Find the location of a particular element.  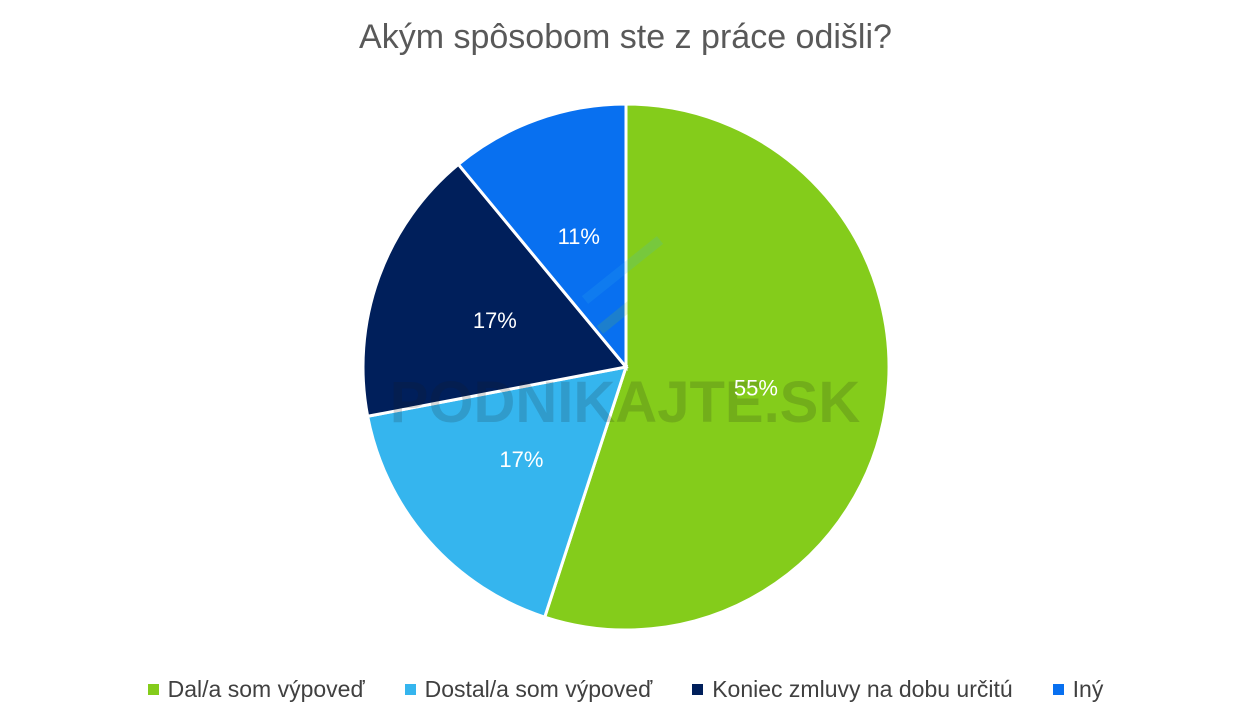

data-labels: 55% 17% 17% 11% is located at coordinates (625, 348).